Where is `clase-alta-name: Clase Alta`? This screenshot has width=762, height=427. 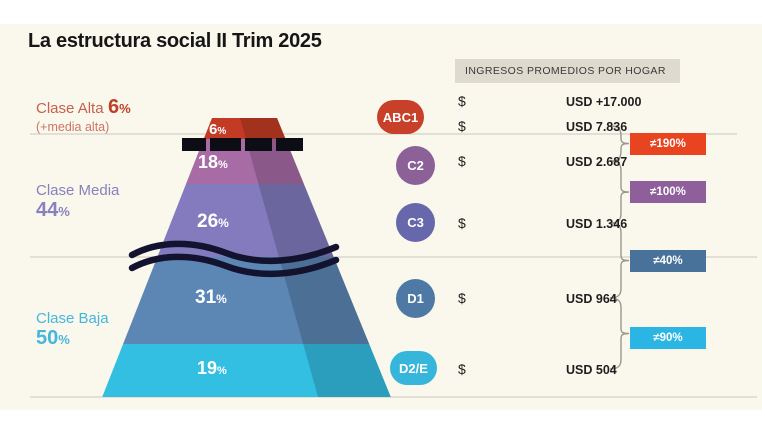 clase-alta-name: Clase Alta is located at coordinates (70, 108).